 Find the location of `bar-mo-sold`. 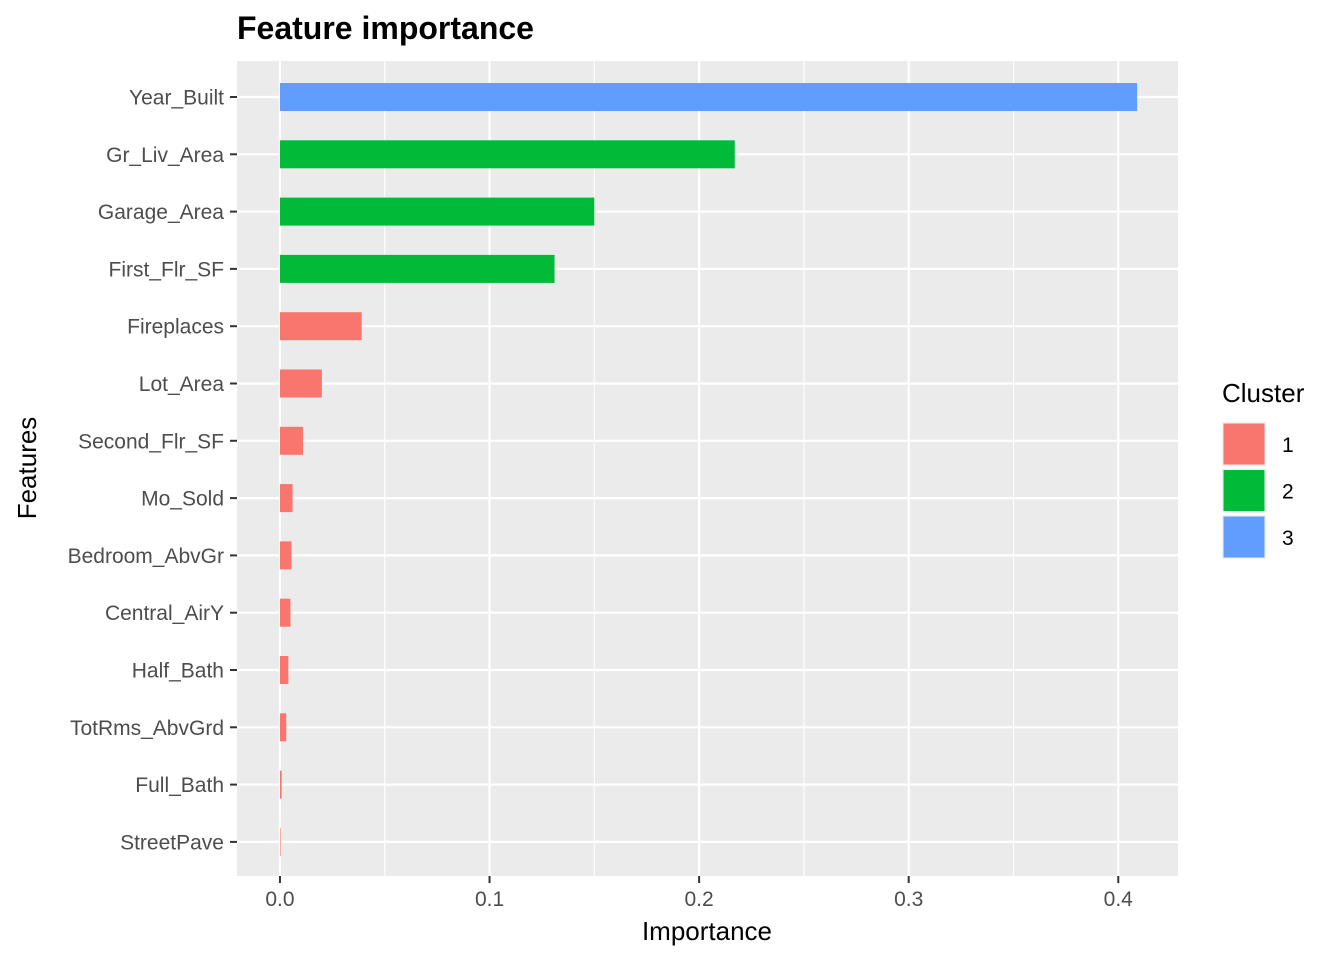

bar-mo-sold is located at coordinates (286, 498).